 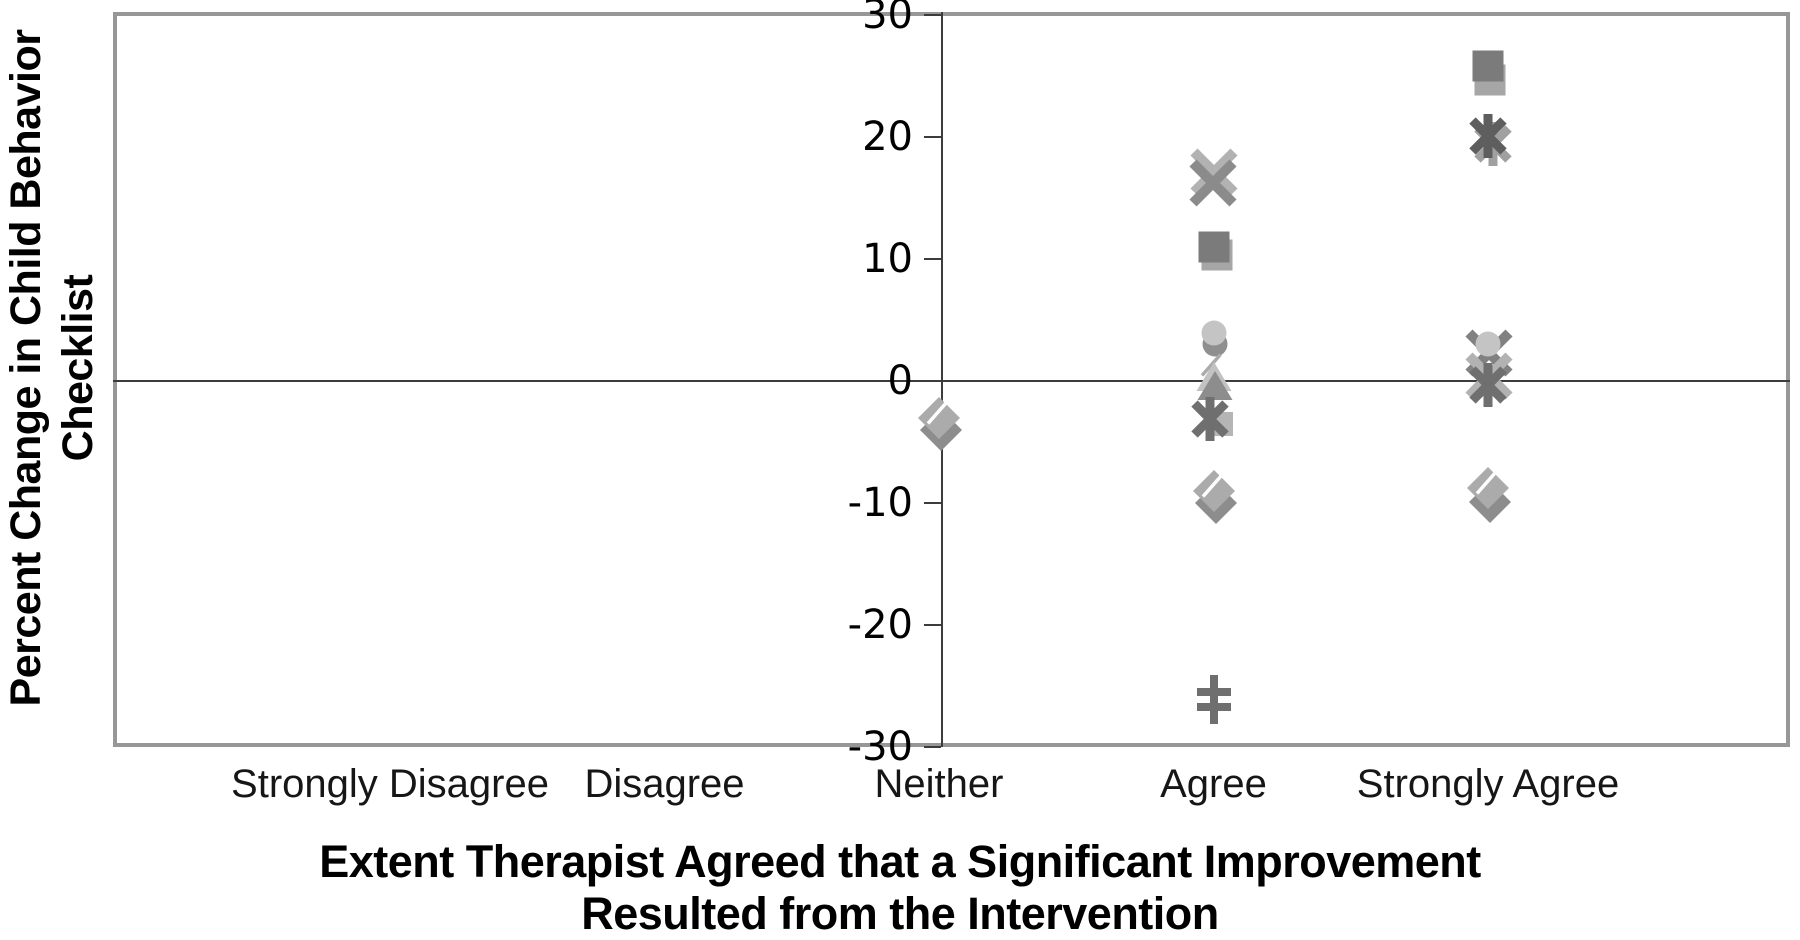 What do you see at coordinates (1213, 706) in the screenshot?
I see `data-point-plus` at bounding box center [1213, 706].